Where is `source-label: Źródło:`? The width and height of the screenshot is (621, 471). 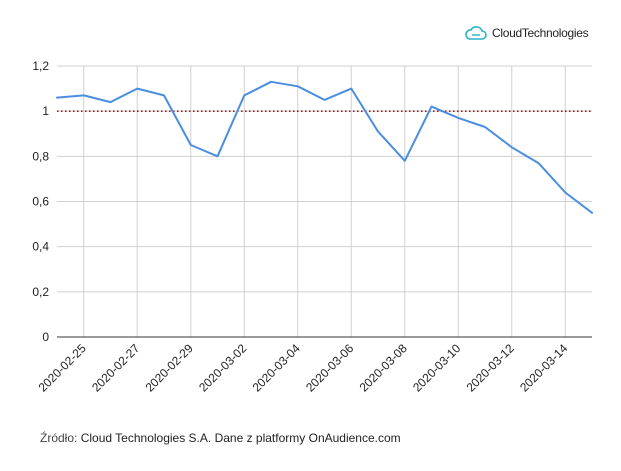
source-label: Źródło: is located at coordinates (59, 438).